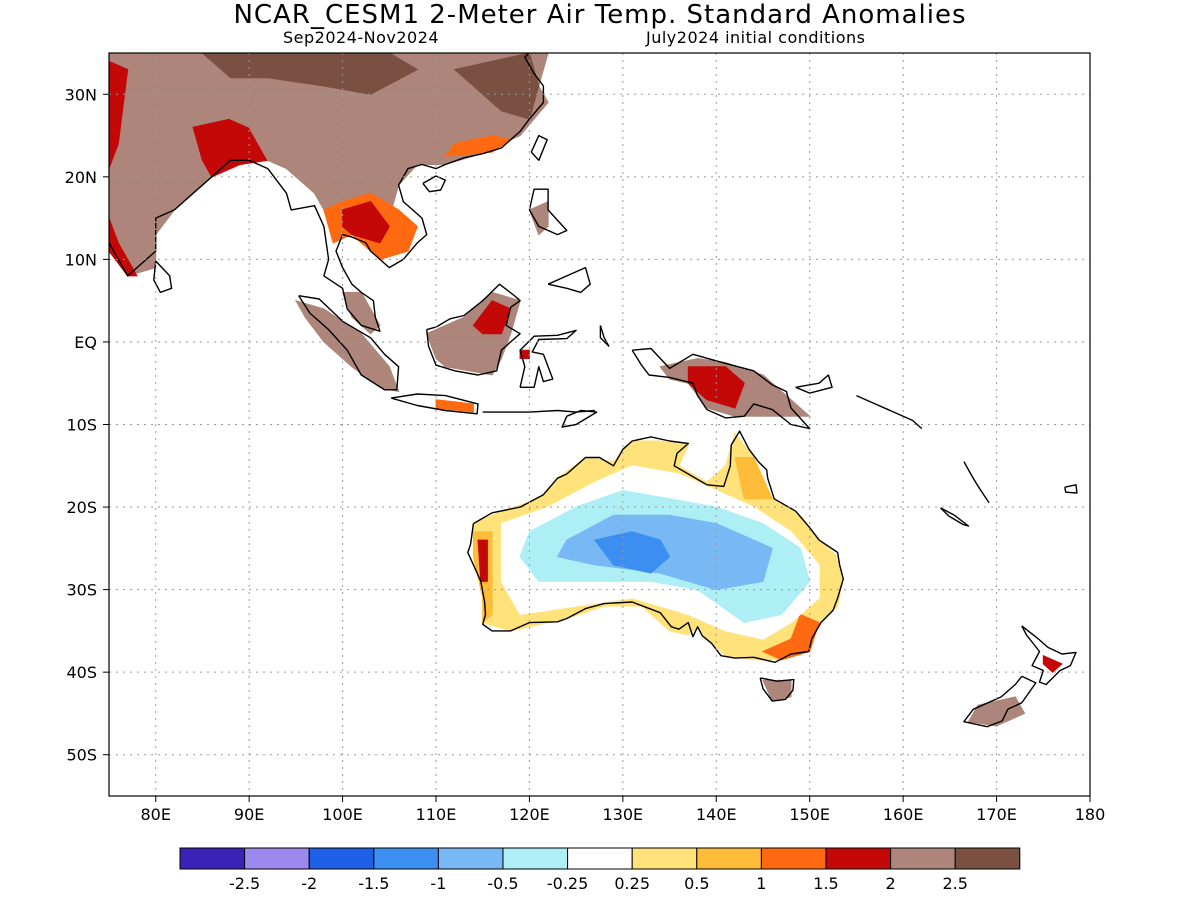 The image size is (1200, 900). I want to click on colorbar-label: -0.5, so click(502, 883).